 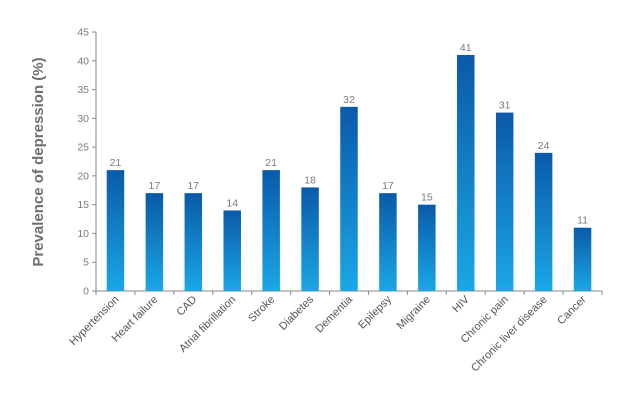 What do you see at coordinates (86, 263) in the screenshot?
I see `y-tick-label: 5` at bounding box center [86, 263].